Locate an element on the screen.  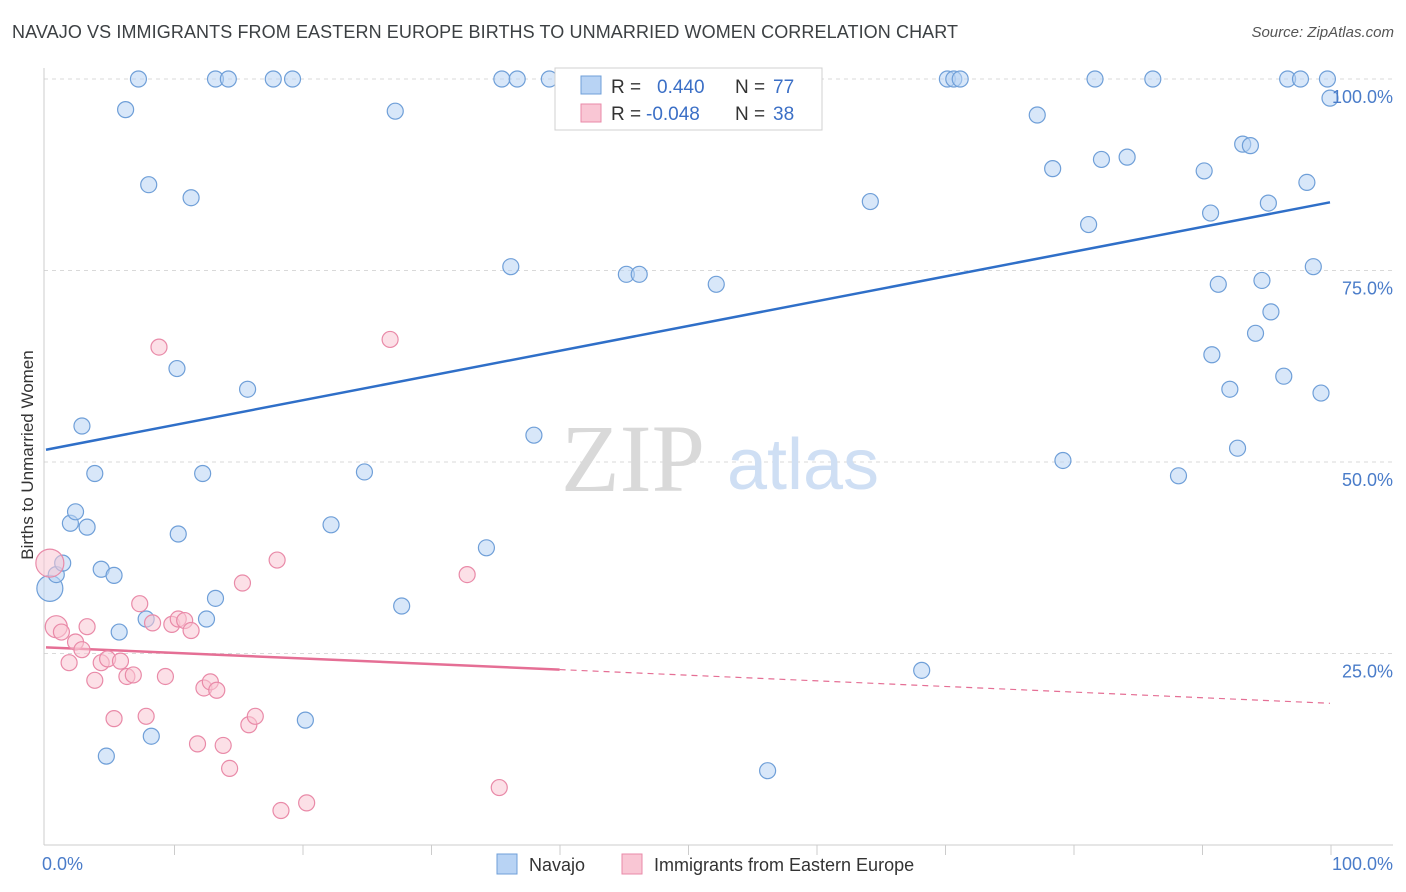
stats-imm-n-label: N = is located at coordinates (750, 114).